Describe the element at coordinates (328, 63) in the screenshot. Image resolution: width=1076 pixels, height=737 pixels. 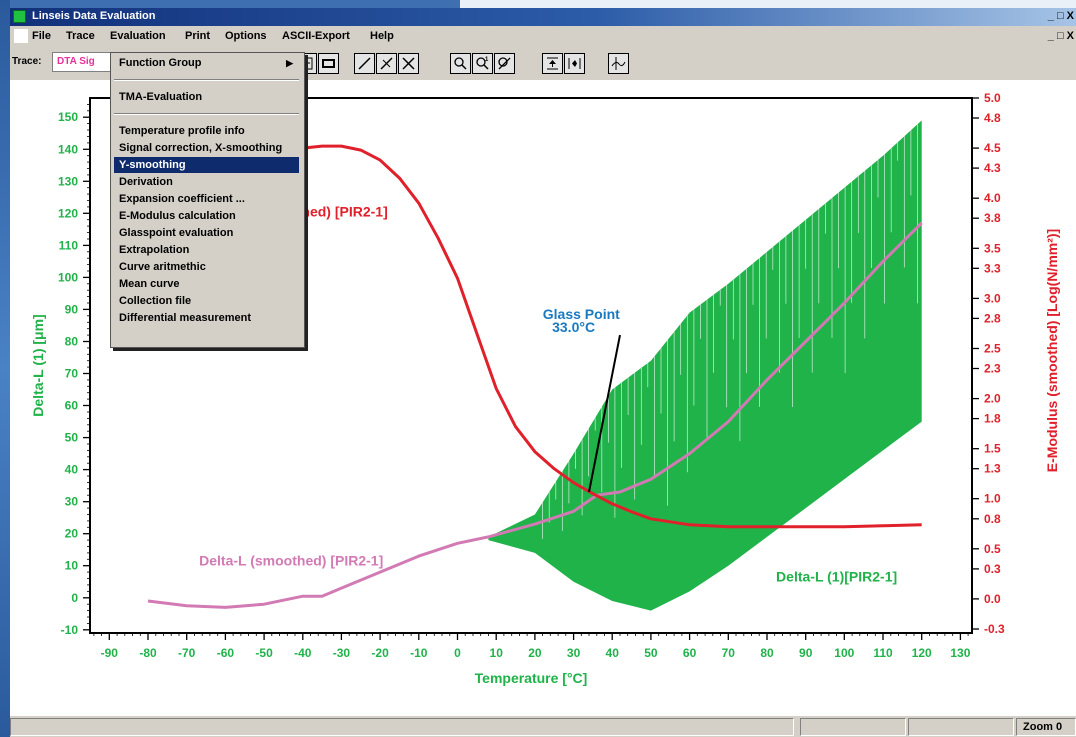
I see `zoom-rect-icon` at that location.